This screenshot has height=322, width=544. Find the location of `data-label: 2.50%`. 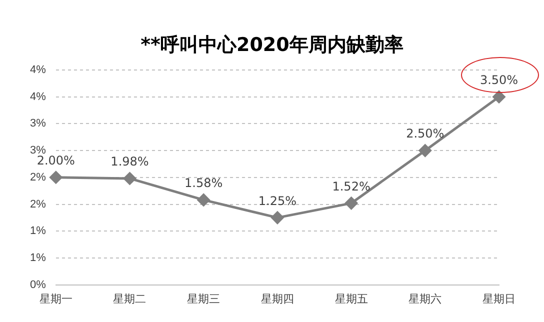

data-label: 2.50% is located at coordinates (425, 133).